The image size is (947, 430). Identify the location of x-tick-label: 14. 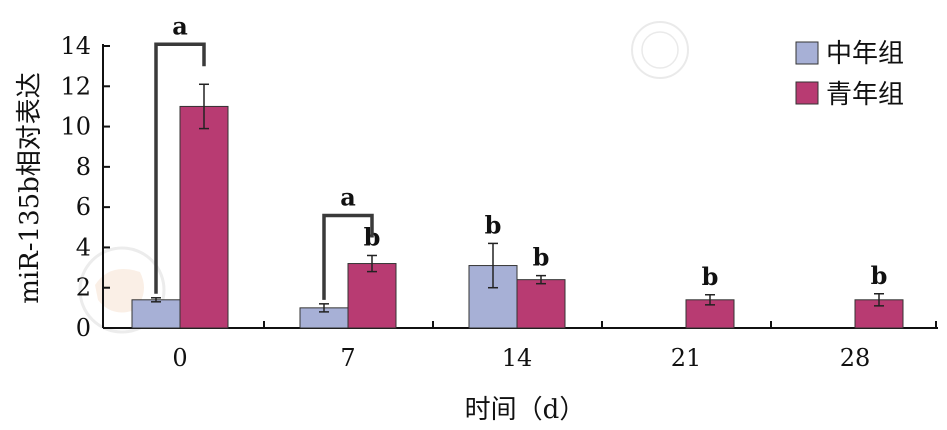
(517, 358).